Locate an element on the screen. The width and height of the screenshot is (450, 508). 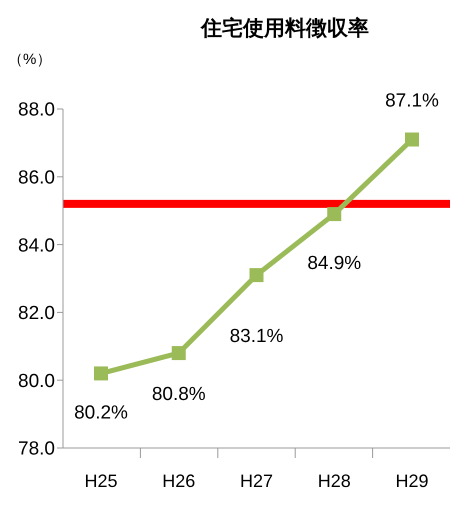
chart-title: 住宅使用料徴収率 is located at coordinates (284, 29).